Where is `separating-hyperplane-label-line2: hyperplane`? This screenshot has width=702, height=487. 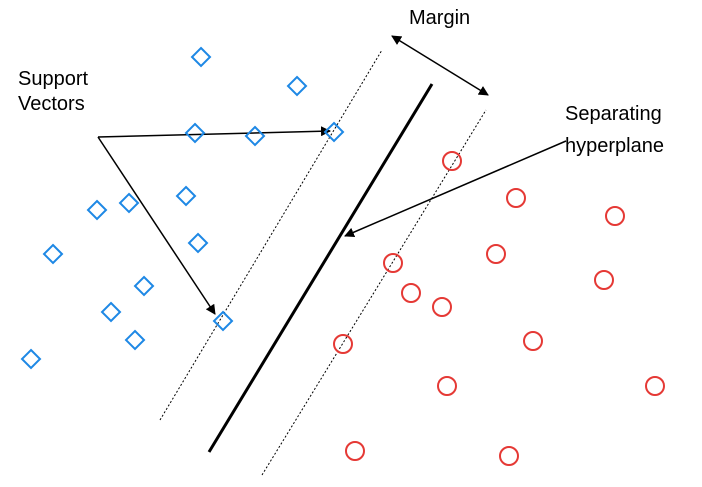 separating-hyperplane-label-line2: hyperplane is located at coordinates (614, 146).